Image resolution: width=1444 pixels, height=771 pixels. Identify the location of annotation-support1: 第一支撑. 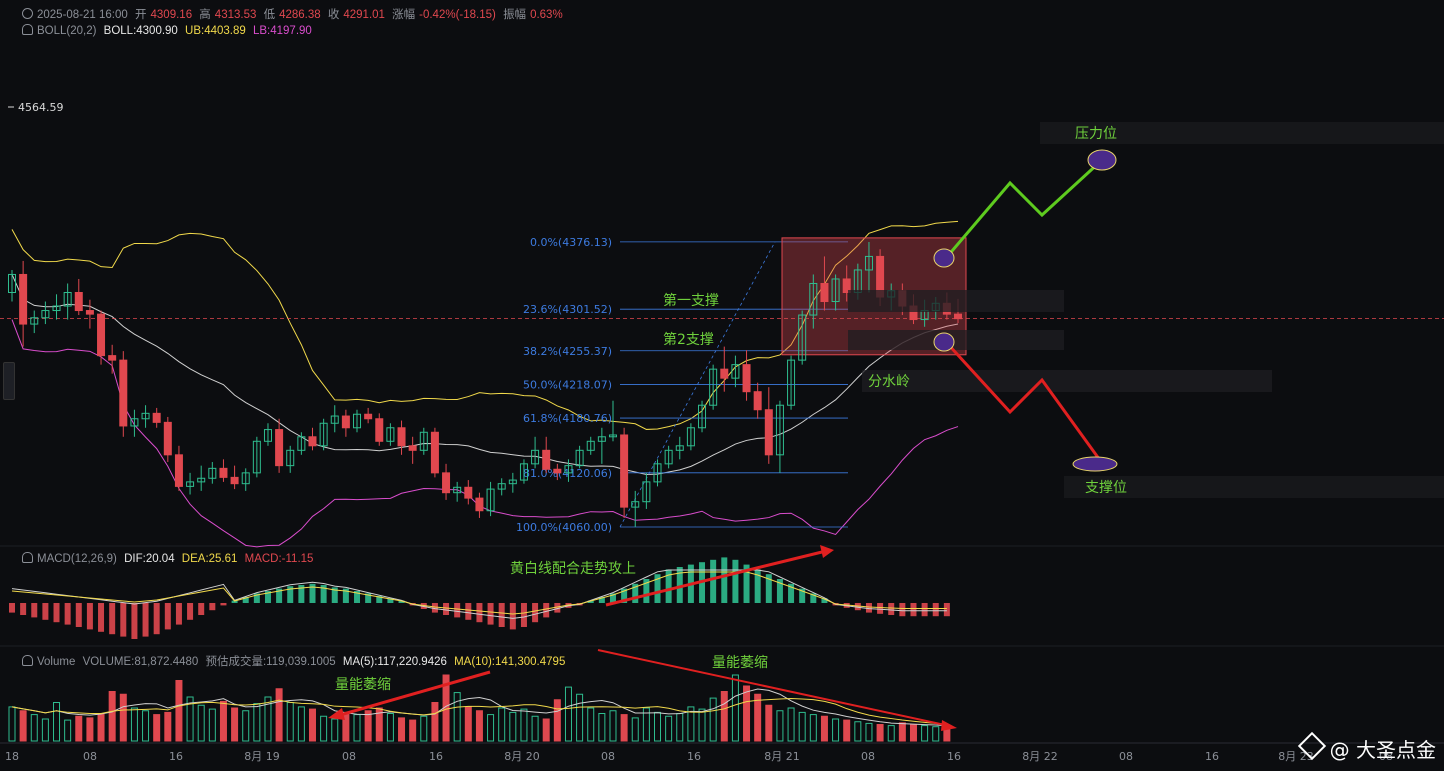
(691, 300).